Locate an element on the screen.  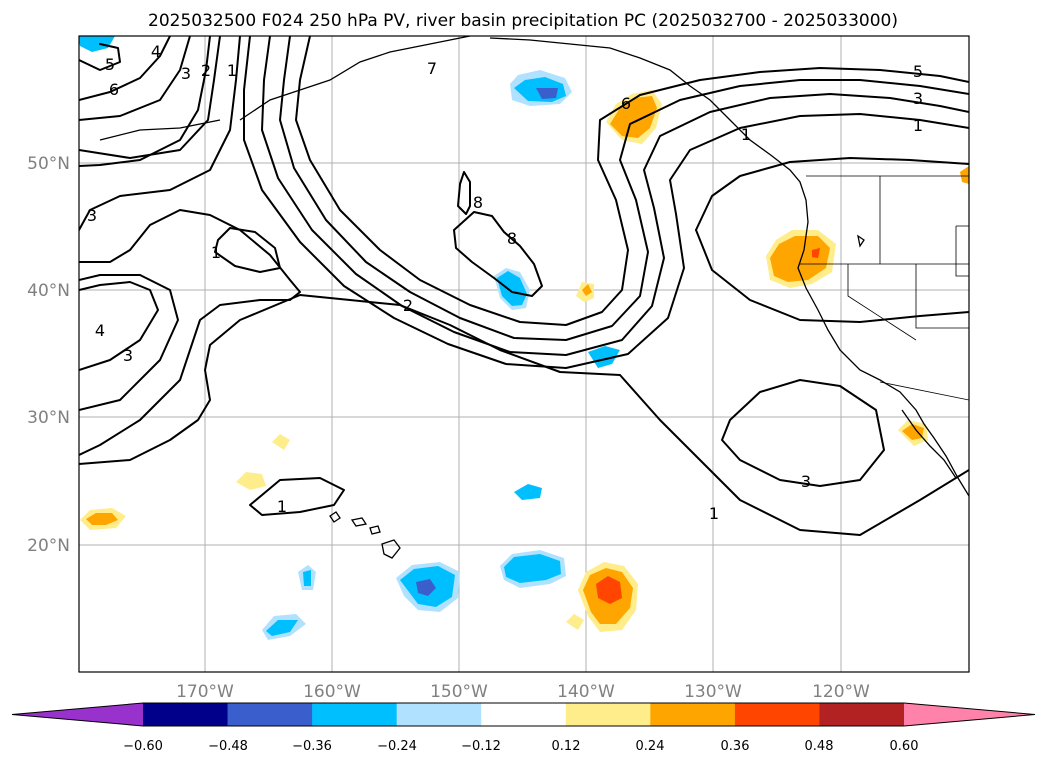
lat-label: 50°N is located at coordinates (48, 164).